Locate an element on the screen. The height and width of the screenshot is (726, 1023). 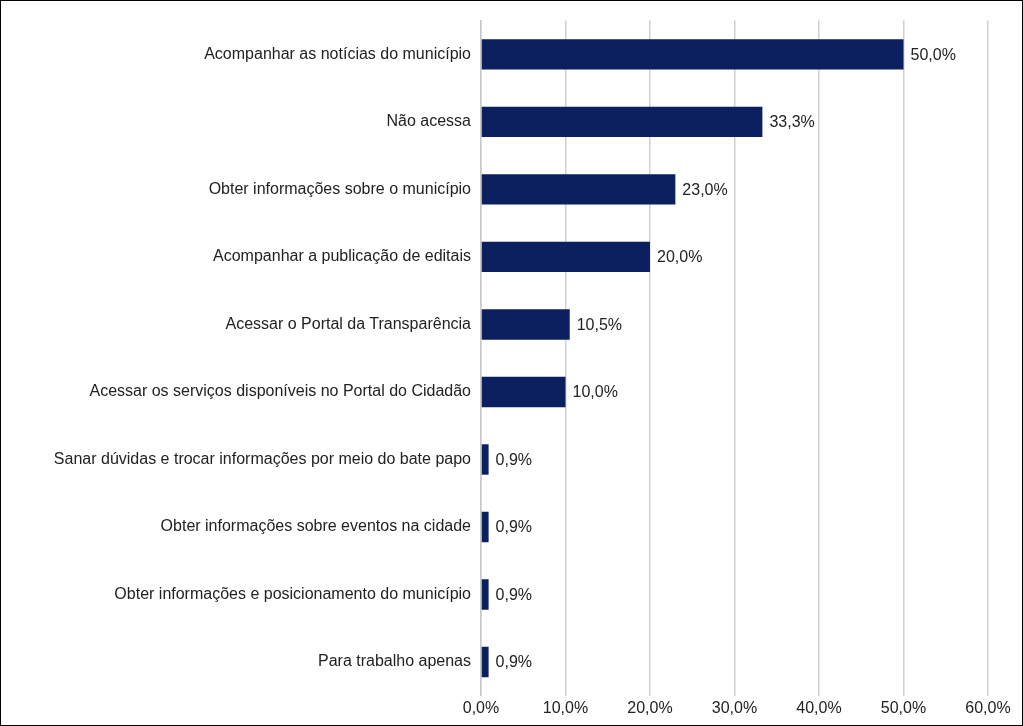
y-tick-label: Acompanhar as notícias do município is located at coordinates (338, 53).